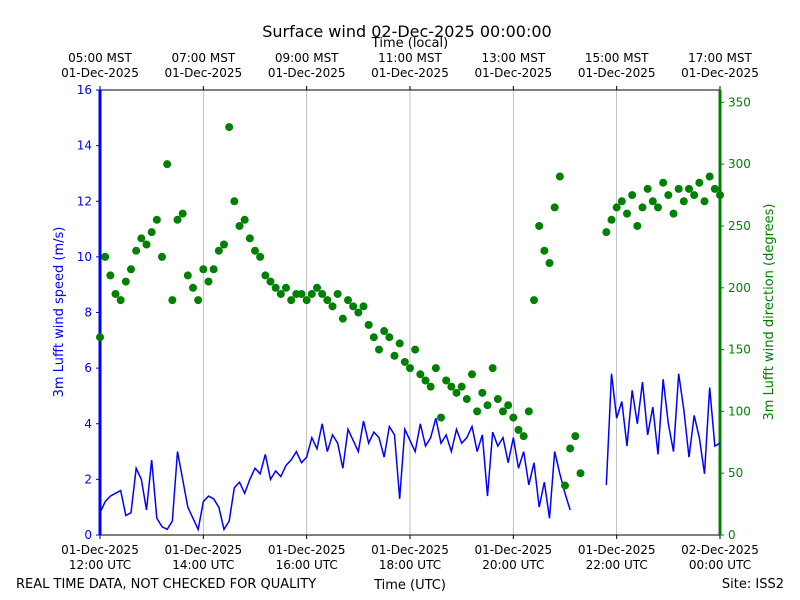 This screenshot has width=800, height=600. I want to click on top-x-tick-label: 07:00 MST, so click(203, 58).